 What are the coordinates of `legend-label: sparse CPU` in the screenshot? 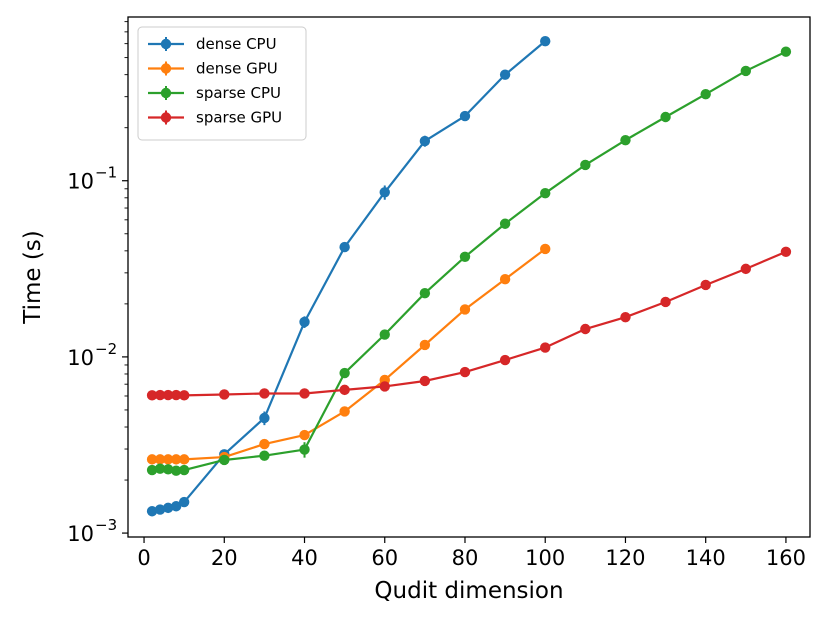 It's located at (238, 93).